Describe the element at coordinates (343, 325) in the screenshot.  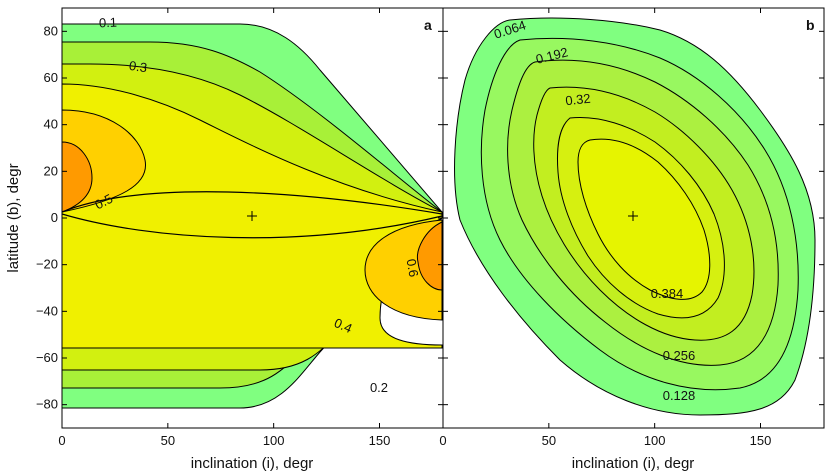
I see `panel-a-contour-label: 0.4` at that location.